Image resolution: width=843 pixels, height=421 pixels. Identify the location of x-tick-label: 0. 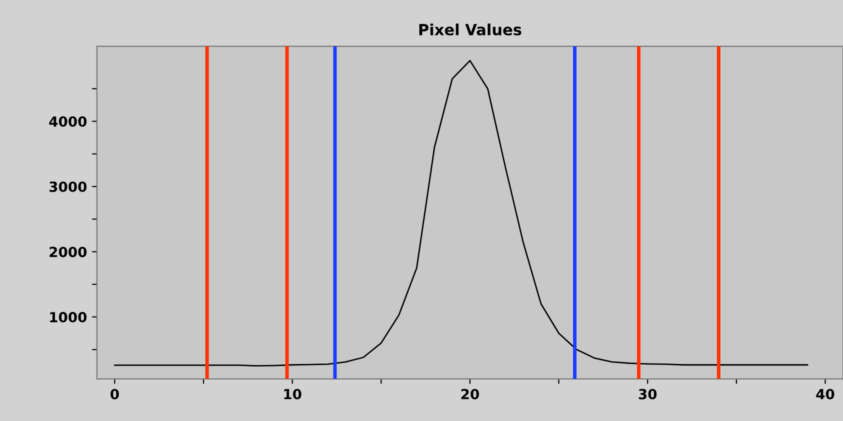
(114, 394).